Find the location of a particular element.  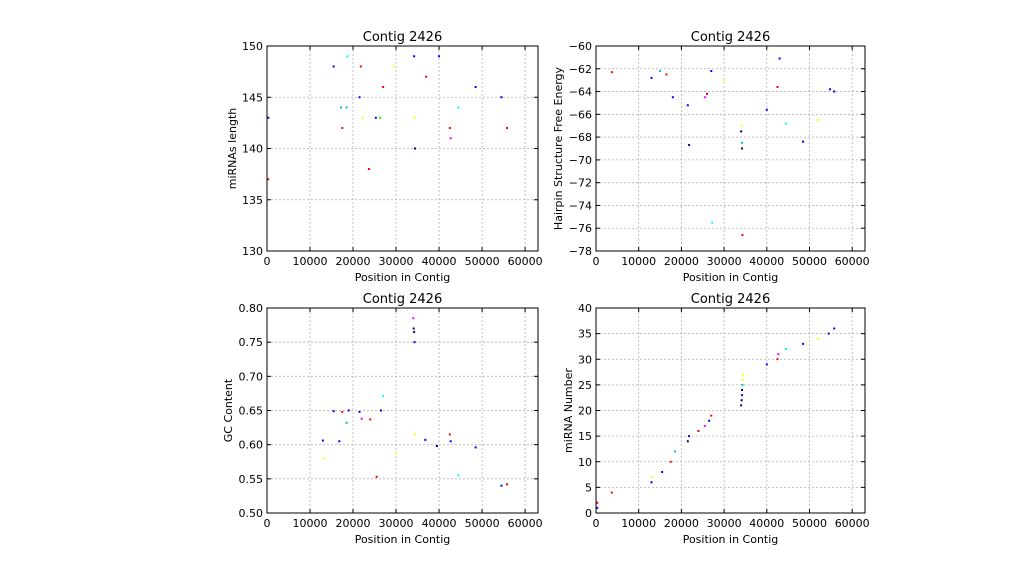

y-tick-label: −66 is located at coordinates (580, 114).